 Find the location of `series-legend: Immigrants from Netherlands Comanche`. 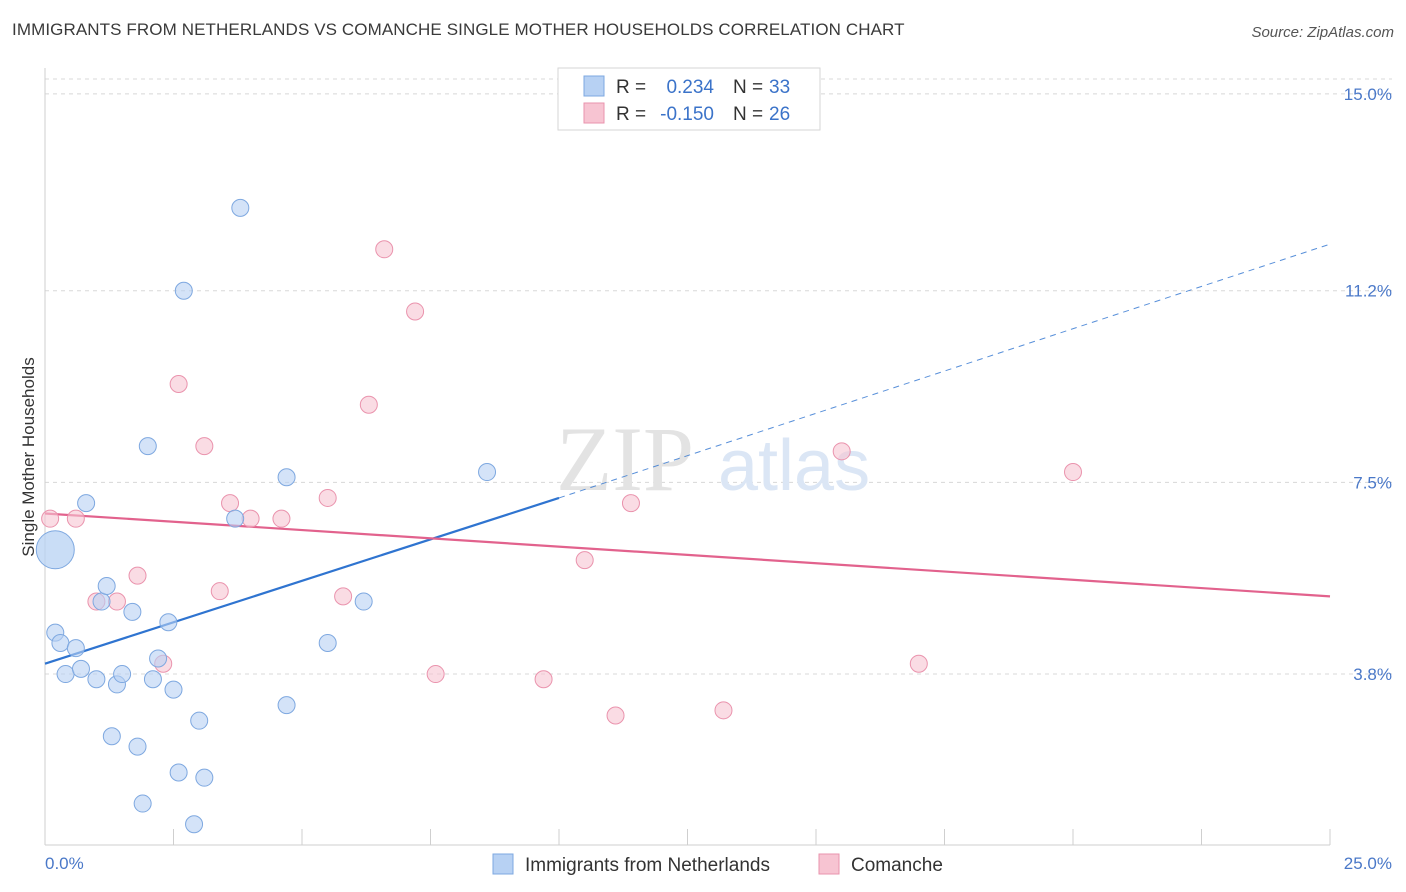

series-legend: Immigrants from Netherlands Comanche is located at coordinates (717, 864).